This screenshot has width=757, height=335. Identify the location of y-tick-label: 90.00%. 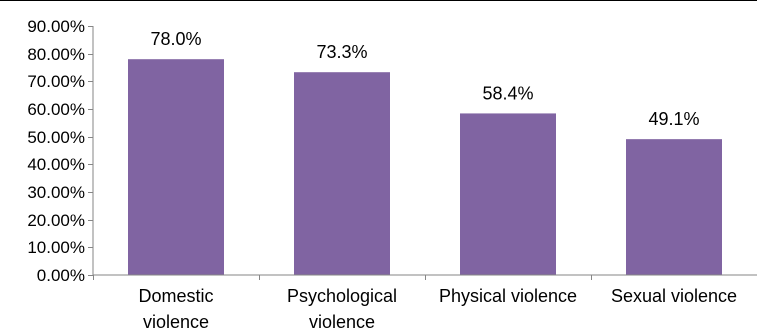
(56, 26).